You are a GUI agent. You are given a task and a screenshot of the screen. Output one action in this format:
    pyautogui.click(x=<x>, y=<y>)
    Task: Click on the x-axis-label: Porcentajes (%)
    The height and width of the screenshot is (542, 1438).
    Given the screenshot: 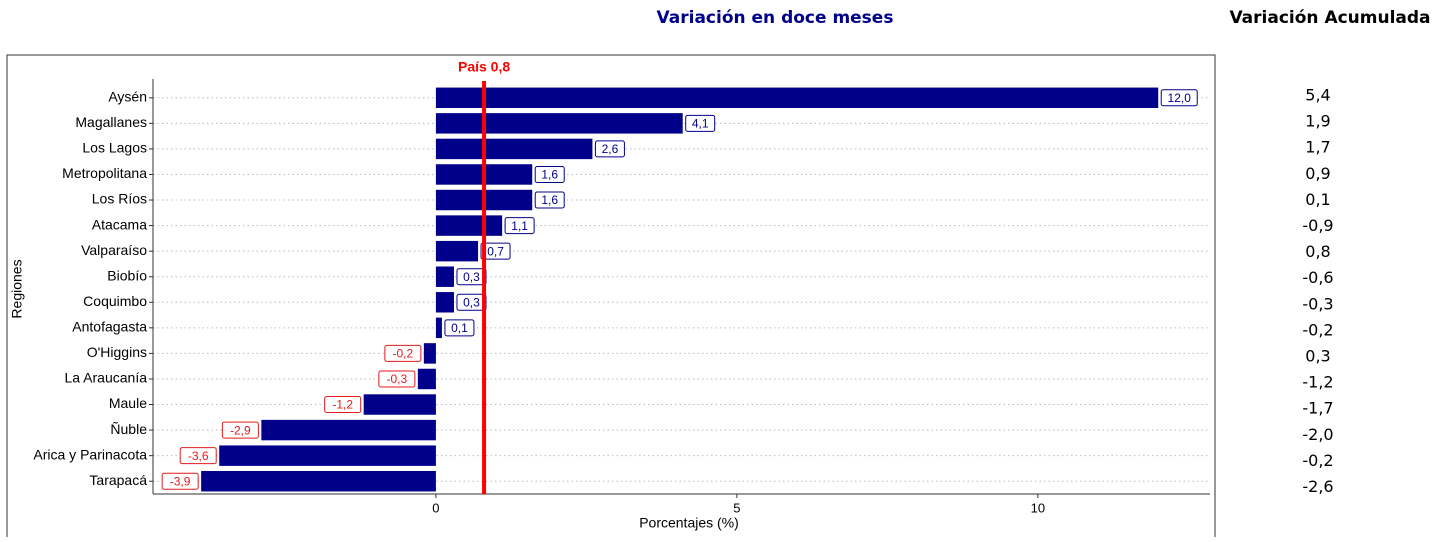 What is the action you would take?
    pyautogui.click(x=689, y=523)
    